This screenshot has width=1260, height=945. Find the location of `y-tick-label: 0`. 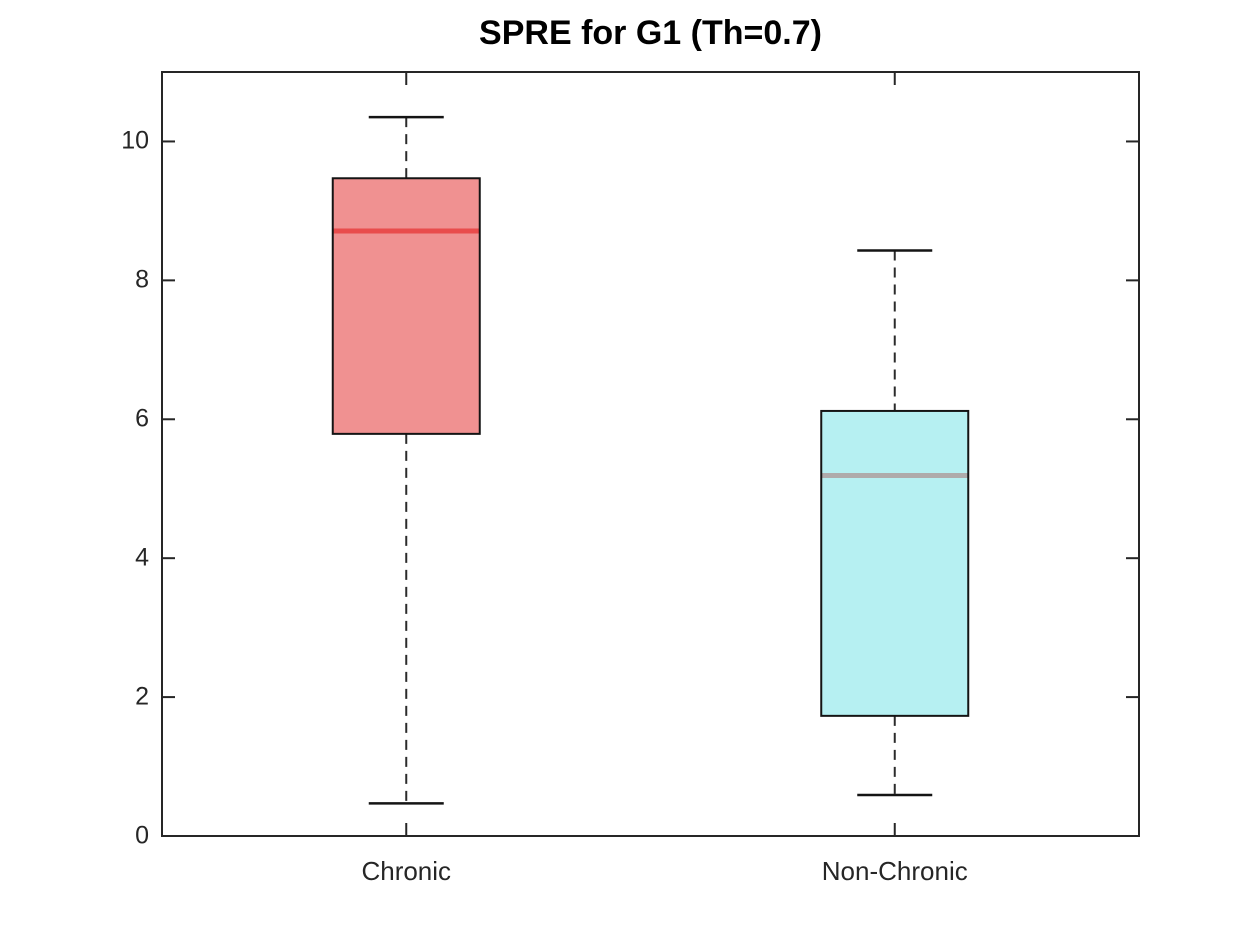

y-tick-label: 0 is located at coordinates (142, 835).